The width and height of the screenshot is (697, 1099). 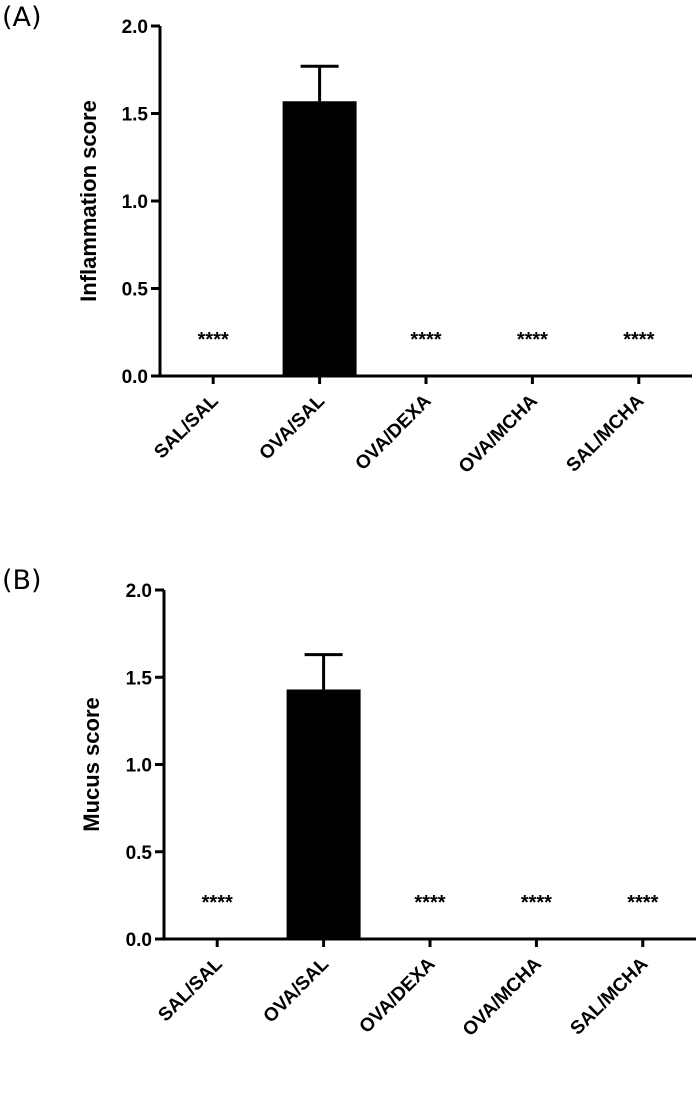 I want to click on panel-label: (B), so click(x=22, y=580).